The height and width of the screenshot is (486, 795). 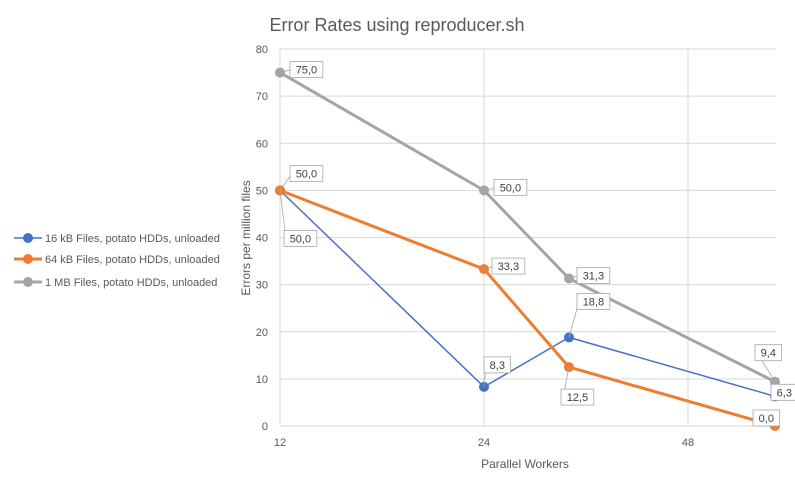 I want to click on data-label: 0,0, so click(x=766, y=419).